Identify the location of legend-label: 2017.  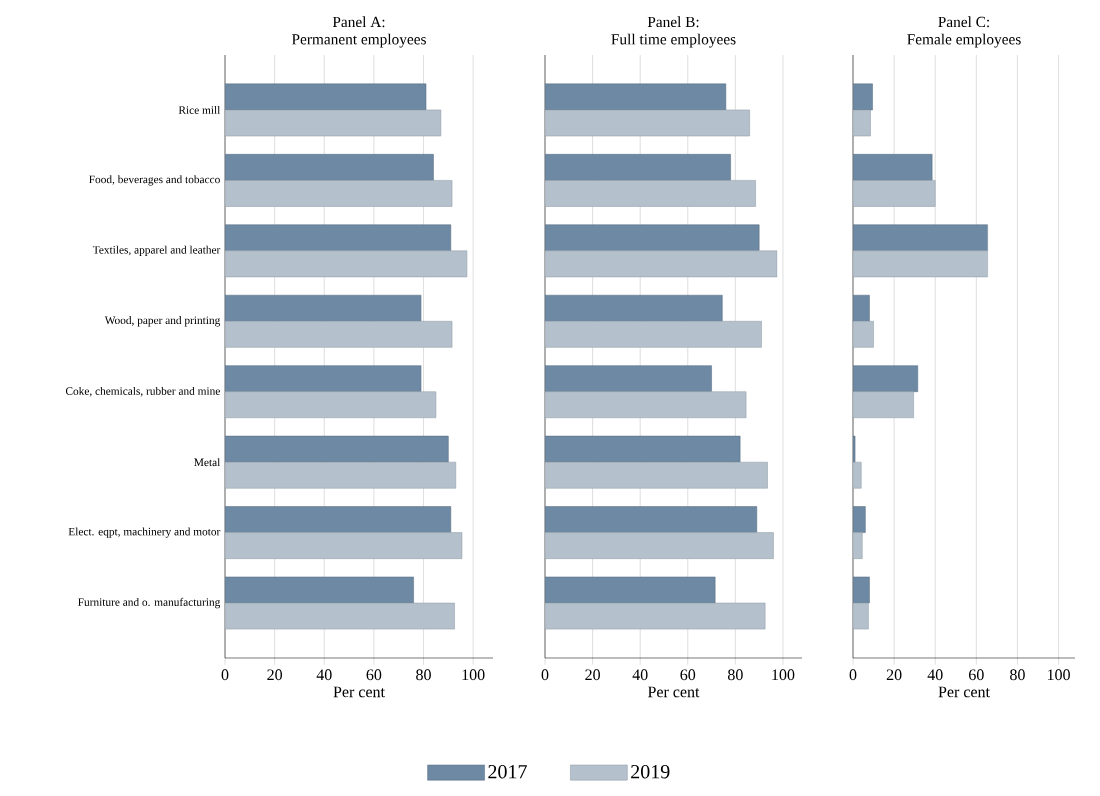
(507, 771).